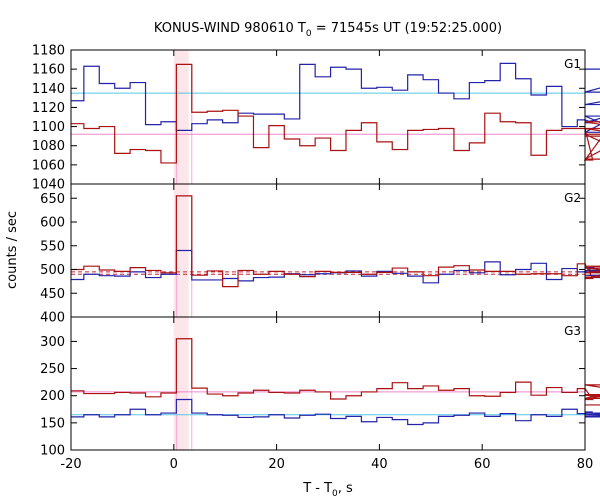  I want to click on panel-label: G1, so click(572, 64).